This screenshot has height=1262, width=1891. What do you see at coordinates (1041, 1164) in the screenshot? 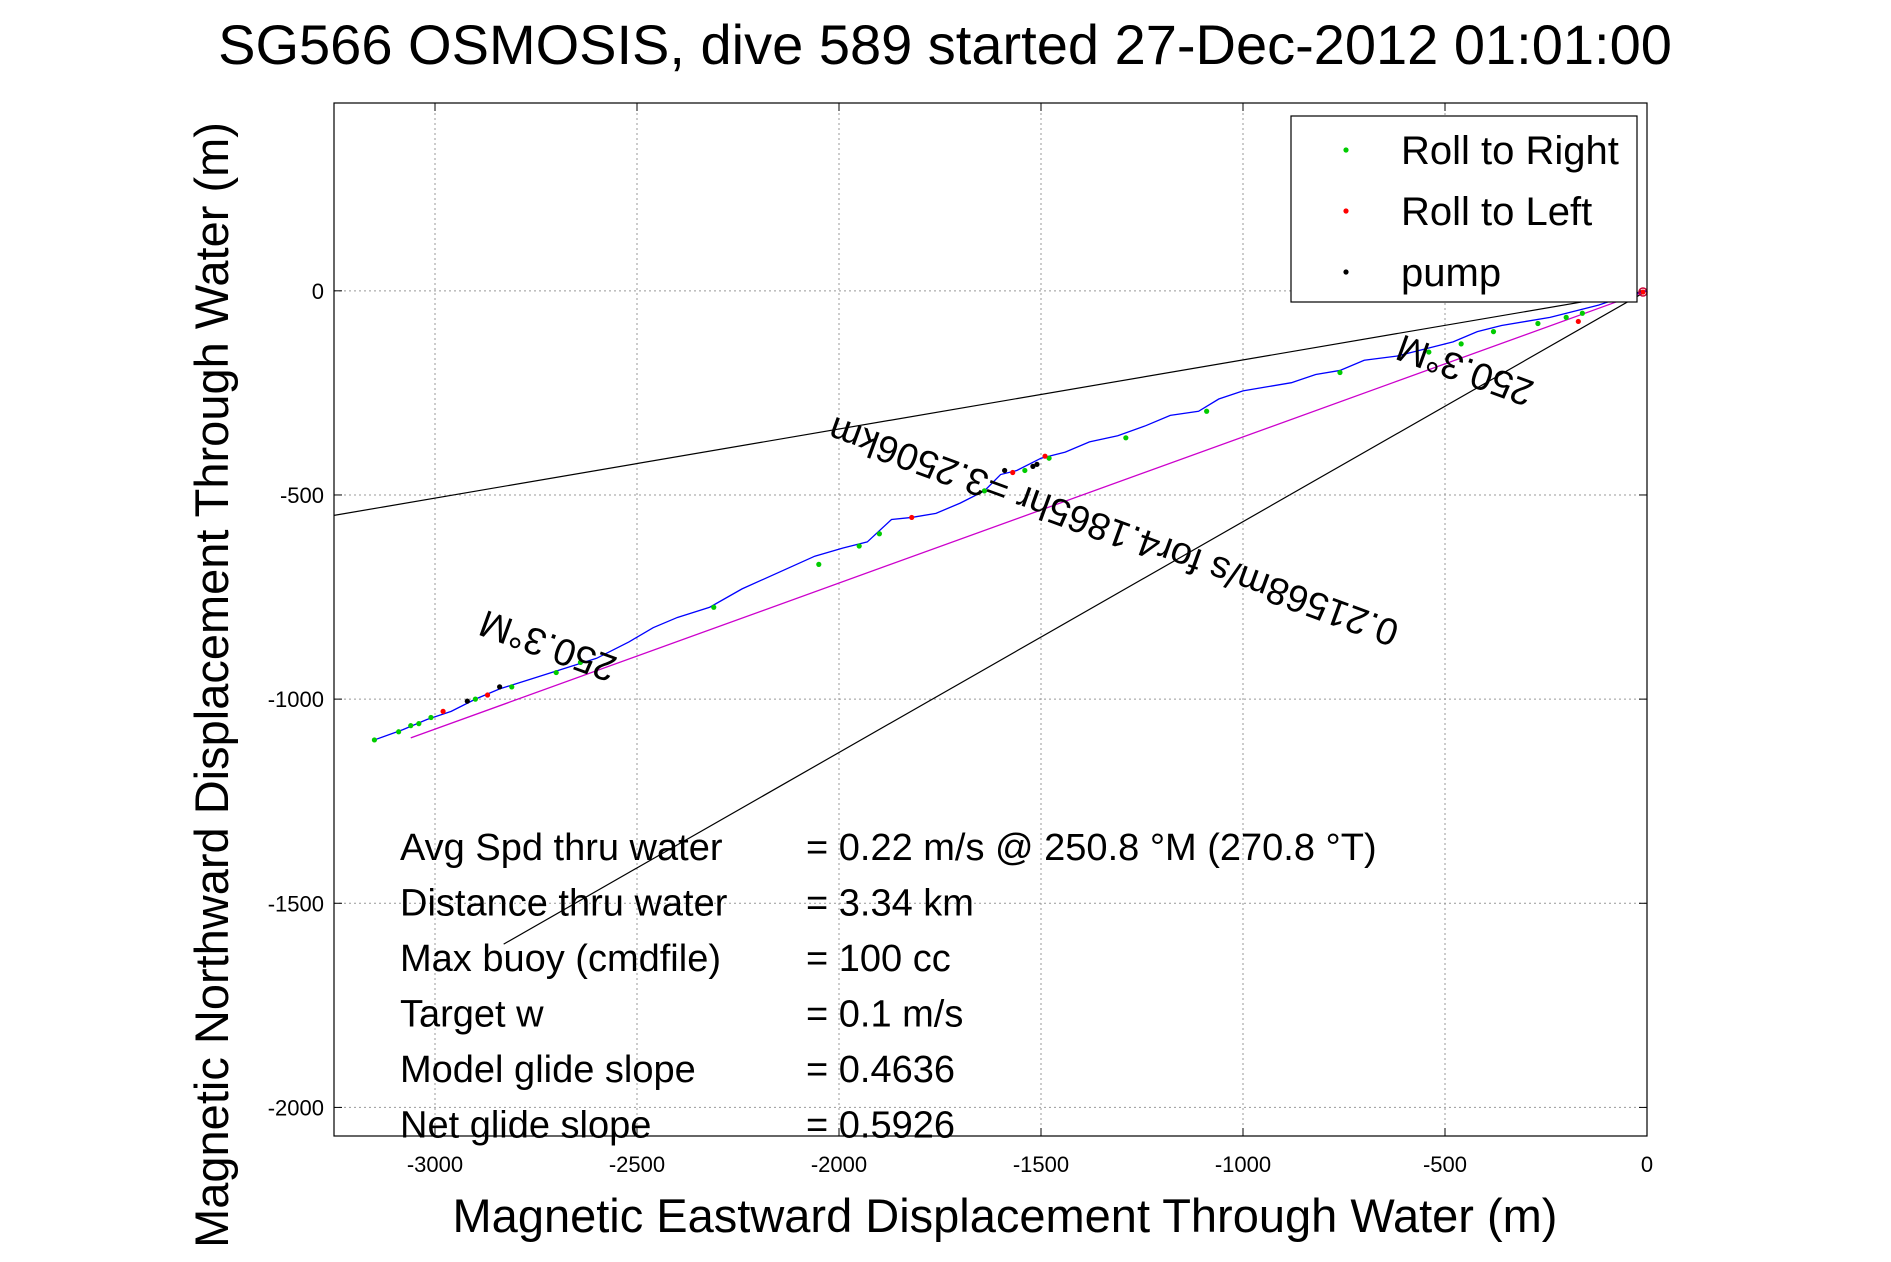
I see `x-tick-label: -1500` at bounding box center [1041, 1164].